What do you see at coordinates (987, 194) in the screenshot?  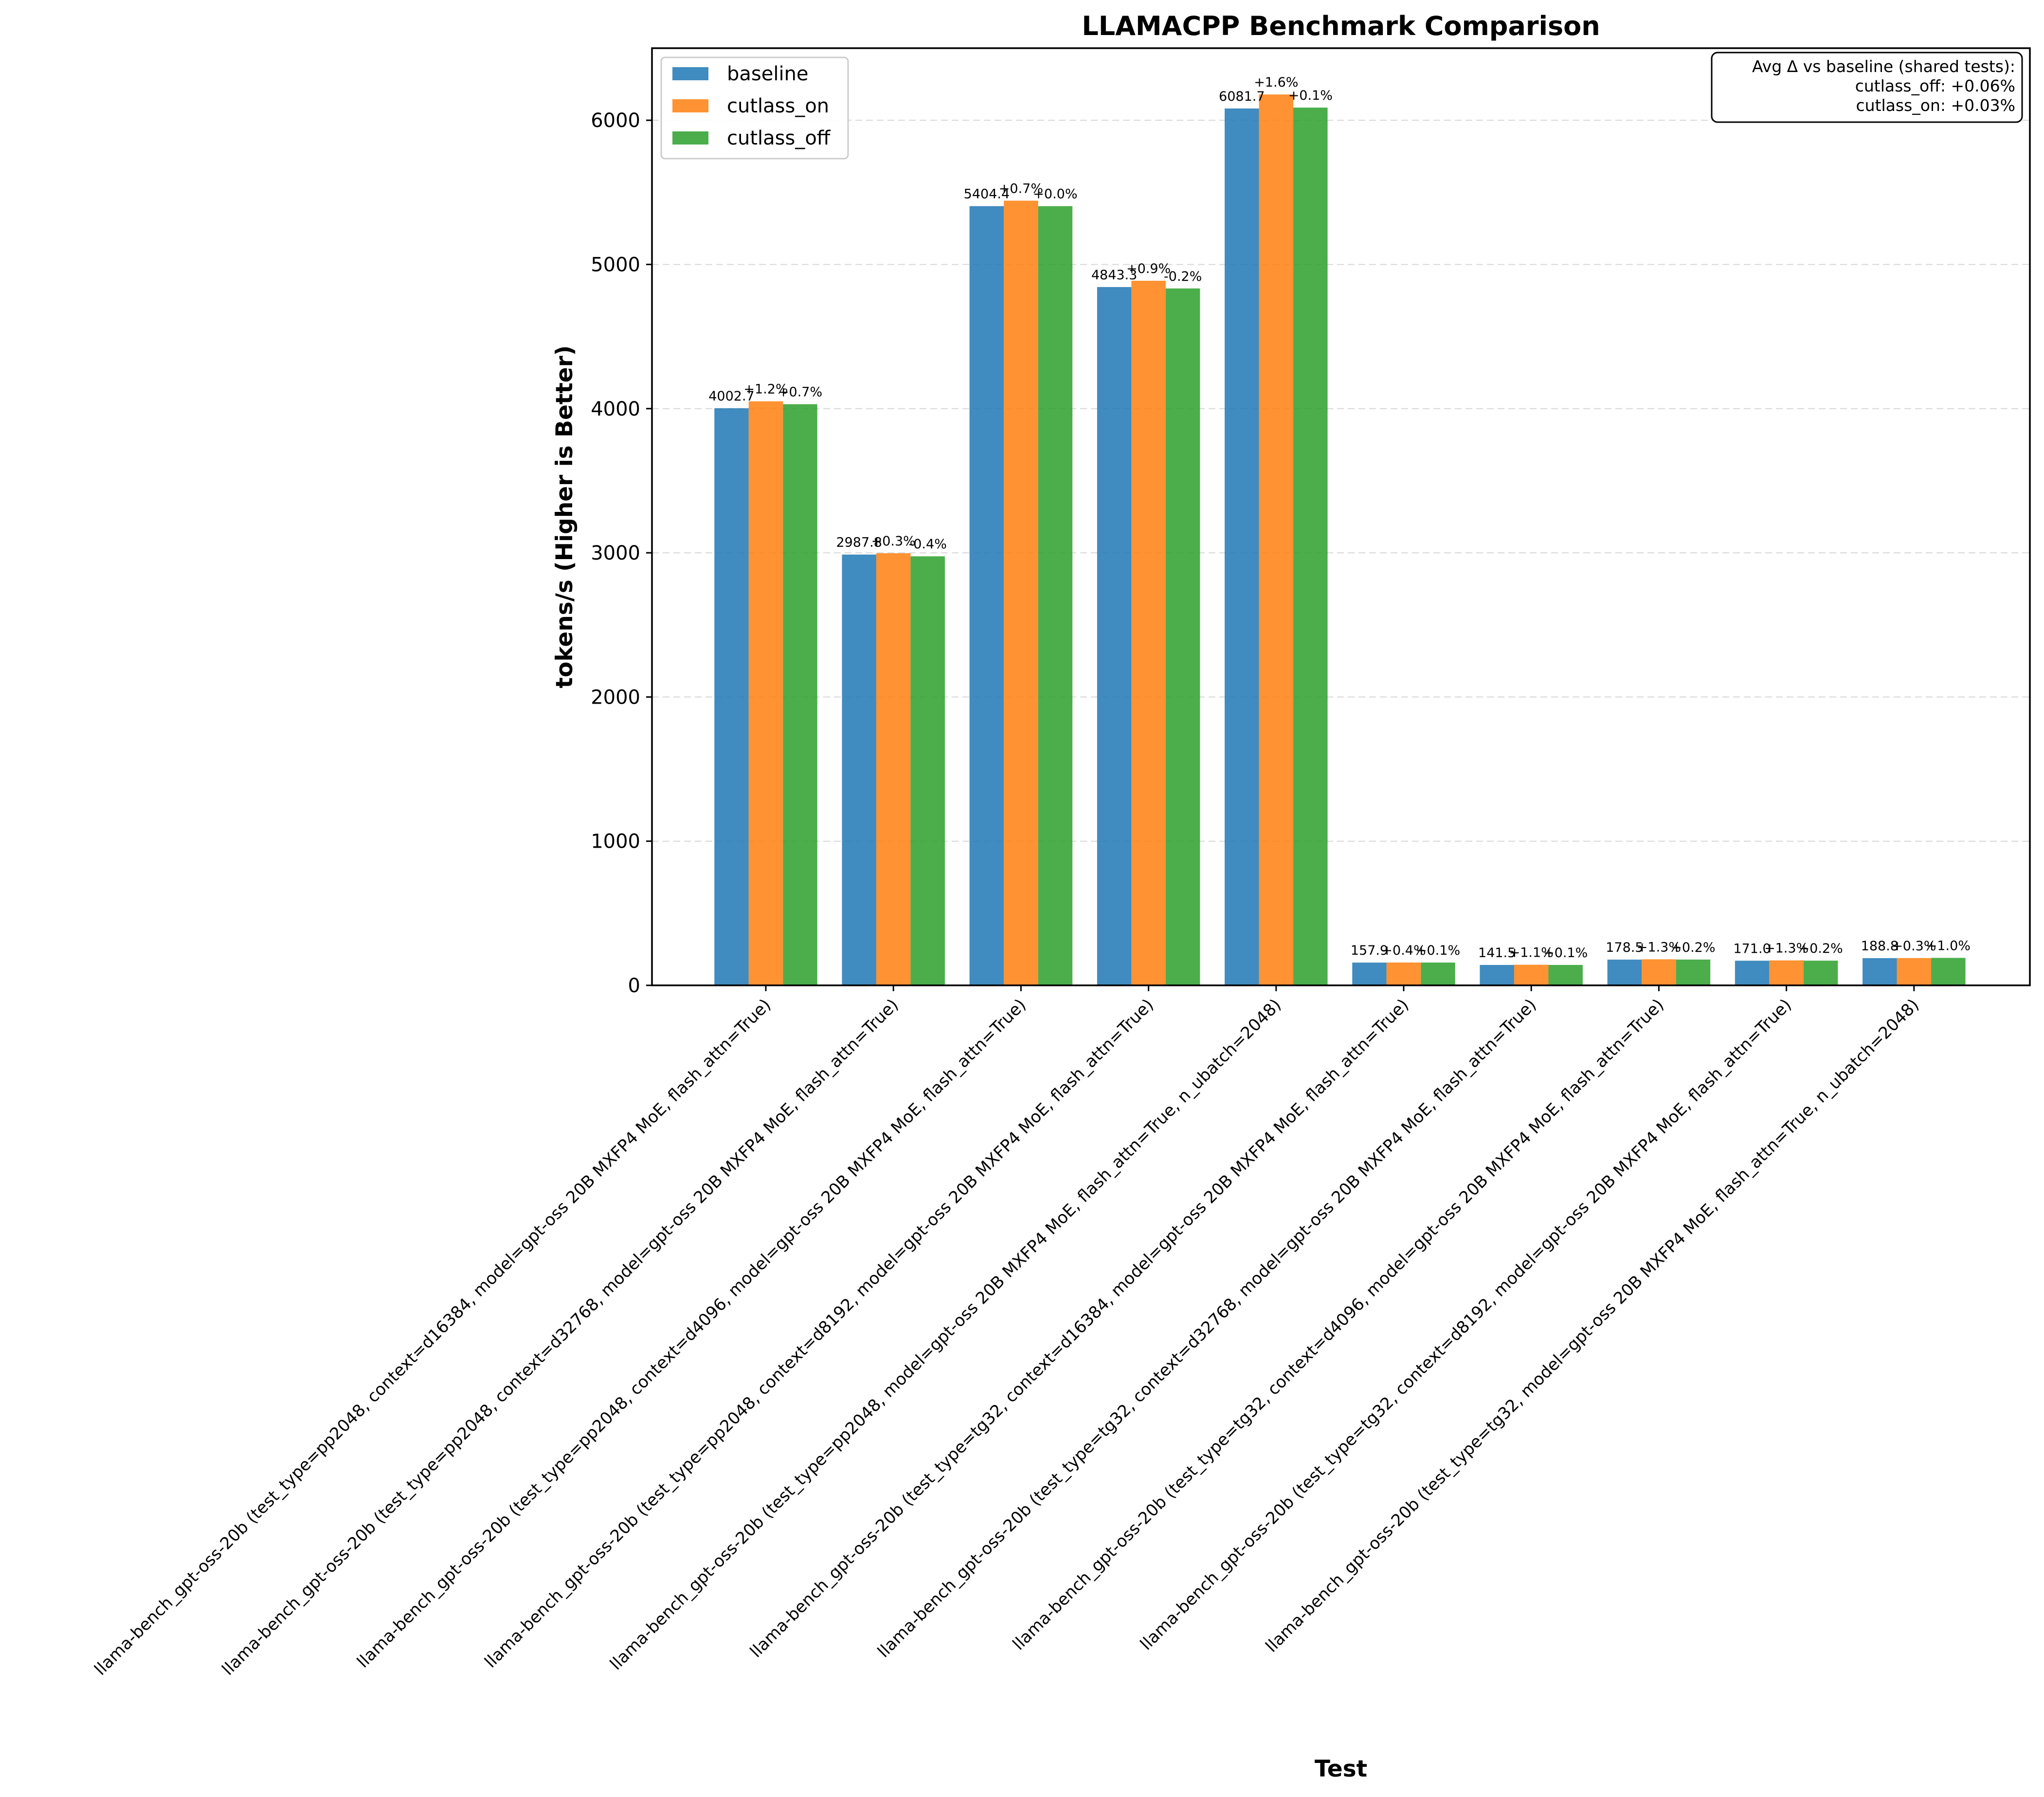 I see `bar-label-baseline-2: 5404.4` at bounding box center [987, 194].